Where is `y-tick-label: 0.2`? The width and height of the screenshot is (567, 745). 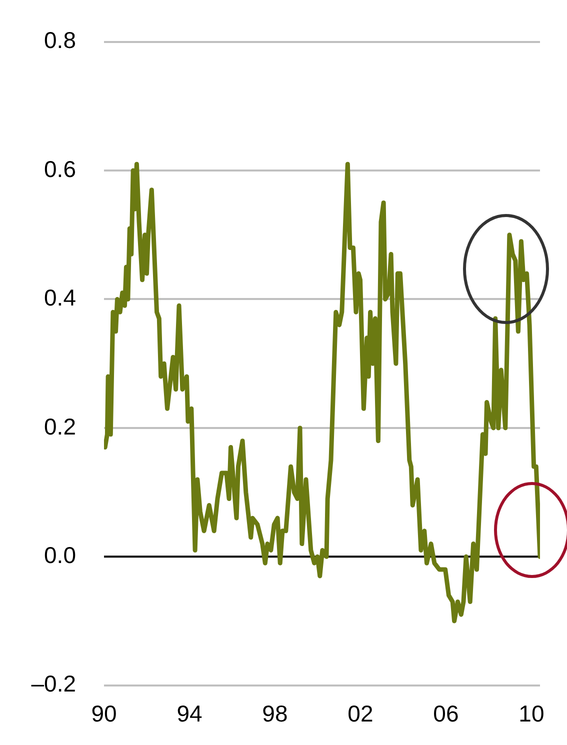 y-tick-label: 0.2 is located at coordinates (60, 426).